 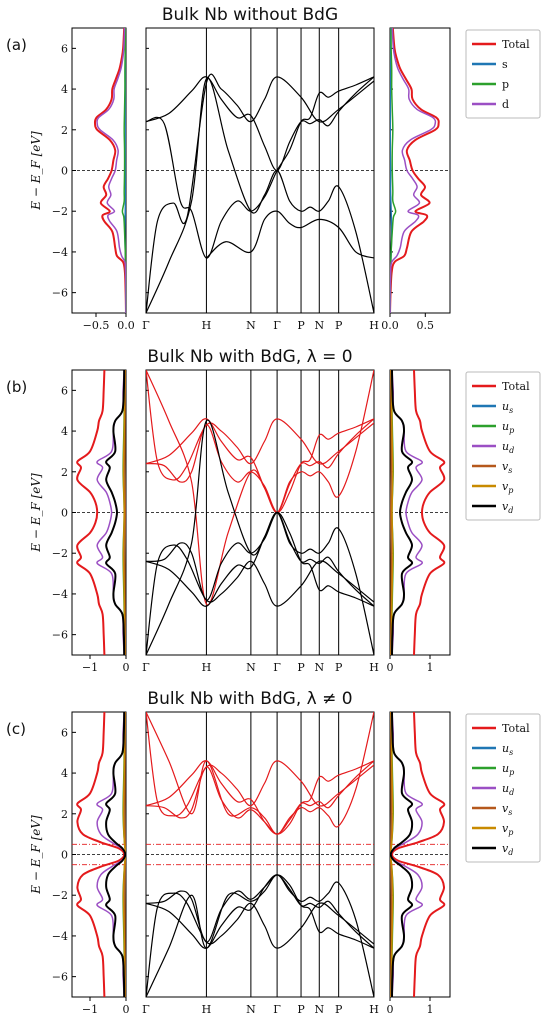 What do you see at coordinates (250, 15) in the screenshot?
I see `panel-title: Bulk Nb without BdG` at bounding box center [250, 15].